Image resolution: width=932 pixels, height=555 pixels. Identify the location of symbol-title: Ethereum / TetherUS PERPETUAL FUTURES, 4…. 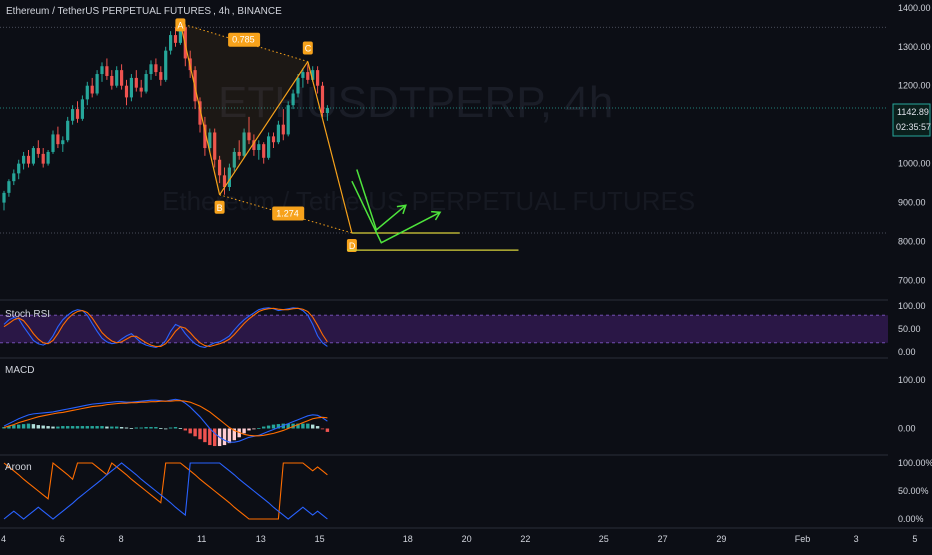
(144, 11).